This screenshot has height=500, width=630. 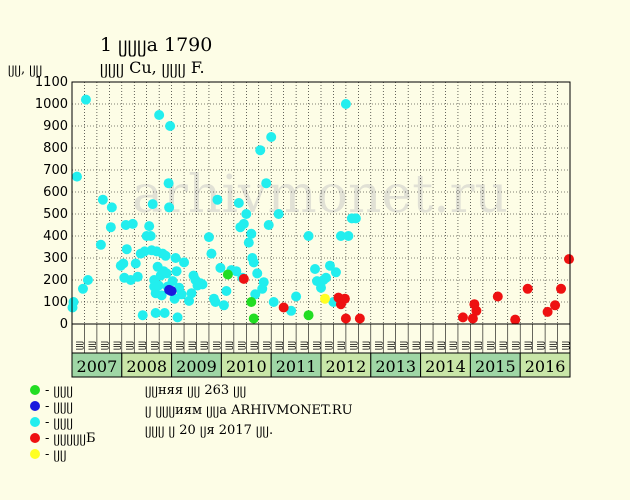 What do you see at coordinates (55, 258) in the screenshot?
I see `y-tick-label: 300` at bounding box center [55, 258].